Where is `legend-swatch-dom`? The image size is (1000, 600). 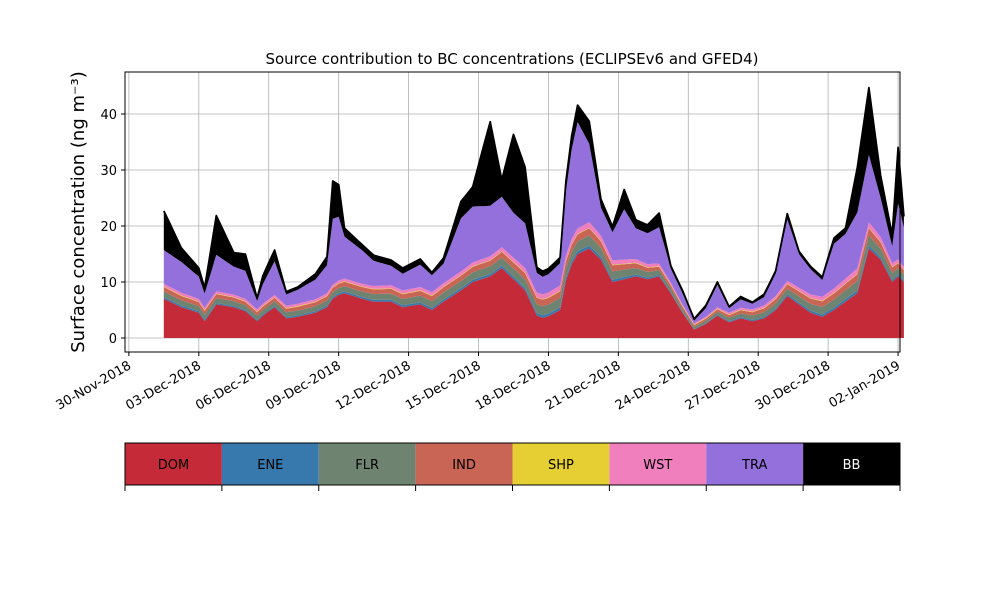 legend-swatch-dom is located at coordinates (173, 464).